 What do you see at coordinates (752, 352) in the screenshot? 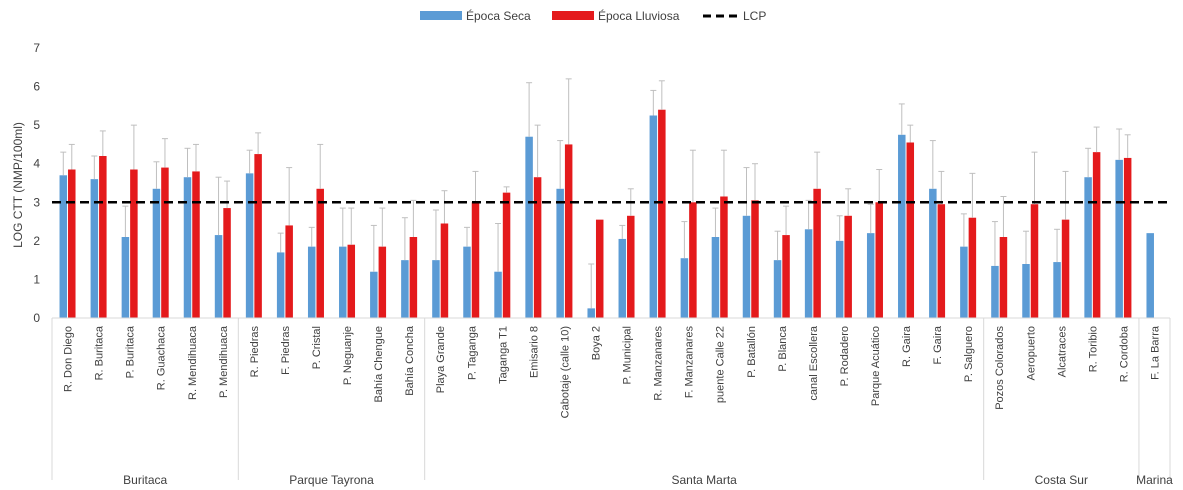
I see `x-tick-label: P. Batallón` at bounding box center [752, 352].